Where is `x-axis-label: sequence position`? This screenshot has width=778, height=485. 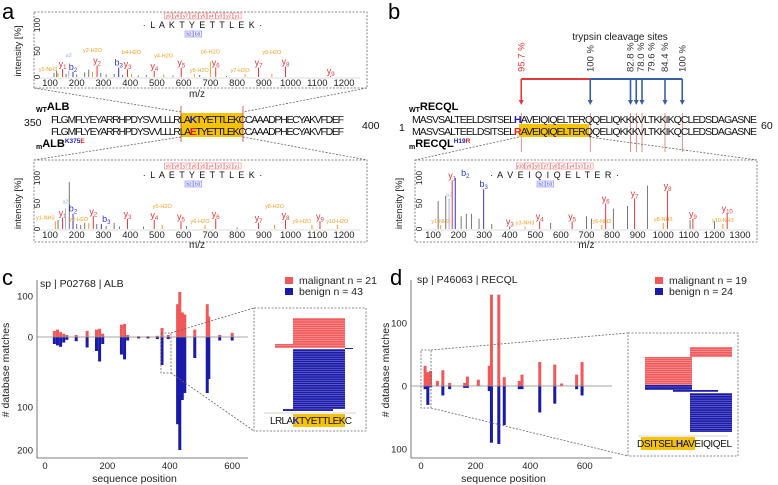 x-axis-label: sequence position is located at coordinates (503, 479).